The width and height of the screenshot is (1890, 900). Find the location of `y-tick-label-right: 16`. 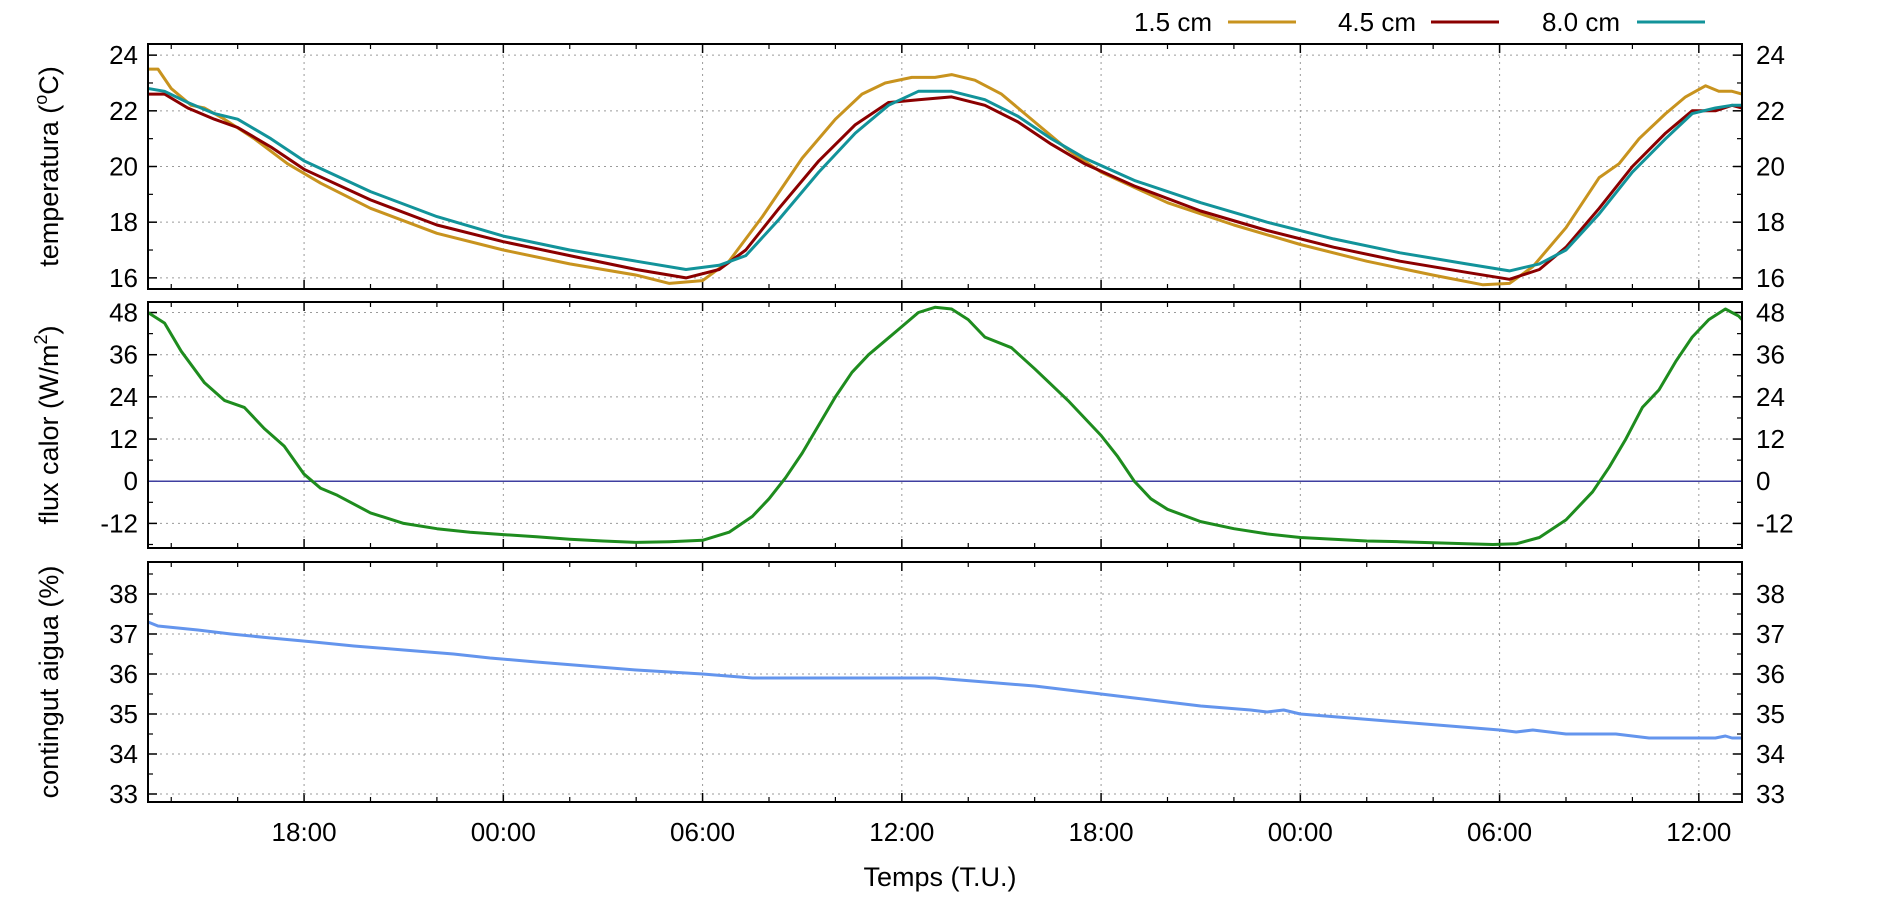

y-tick-label-right: 16 is located at coordinates (1770, 278).